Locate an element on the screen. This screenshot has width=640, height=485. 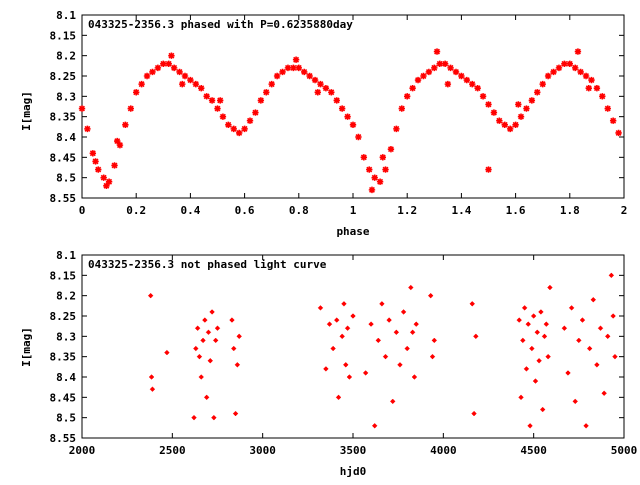
x-tick-label: 3500 is located at coordinates (353, 450).